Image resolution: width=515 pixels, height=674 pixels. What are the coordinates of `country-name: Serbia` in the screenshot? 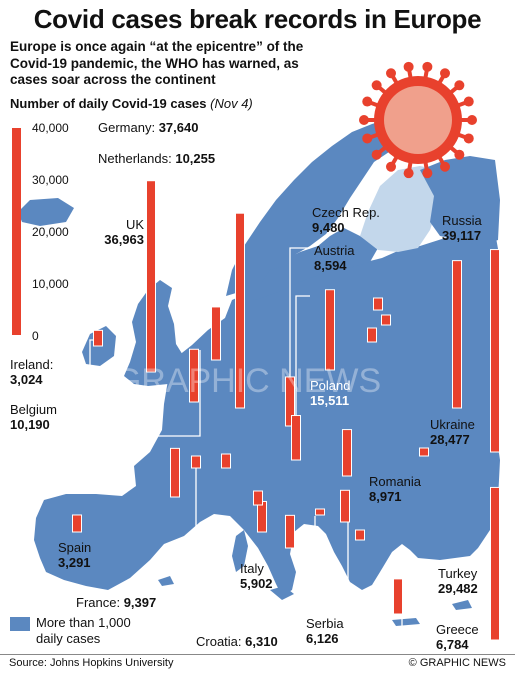 It's located at (325, 623).